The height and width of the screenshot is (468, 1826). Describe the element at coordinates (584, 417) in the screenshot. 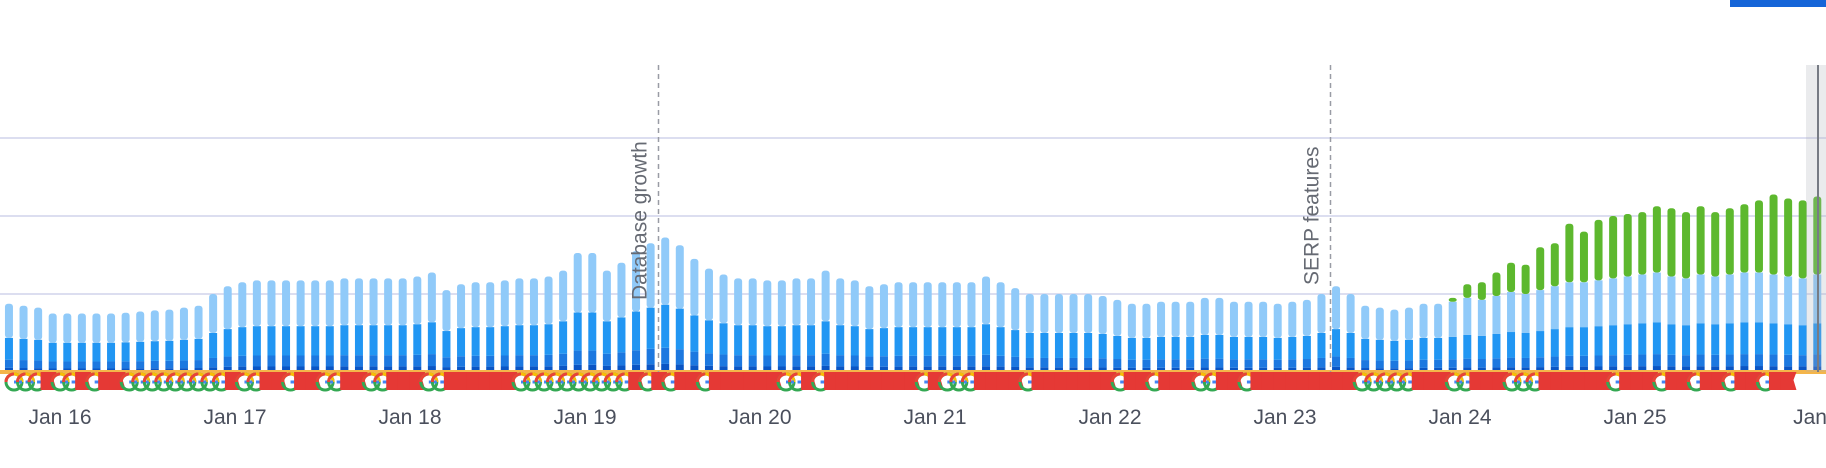

I see `x-tick-label-3: Jan 19` at that location.